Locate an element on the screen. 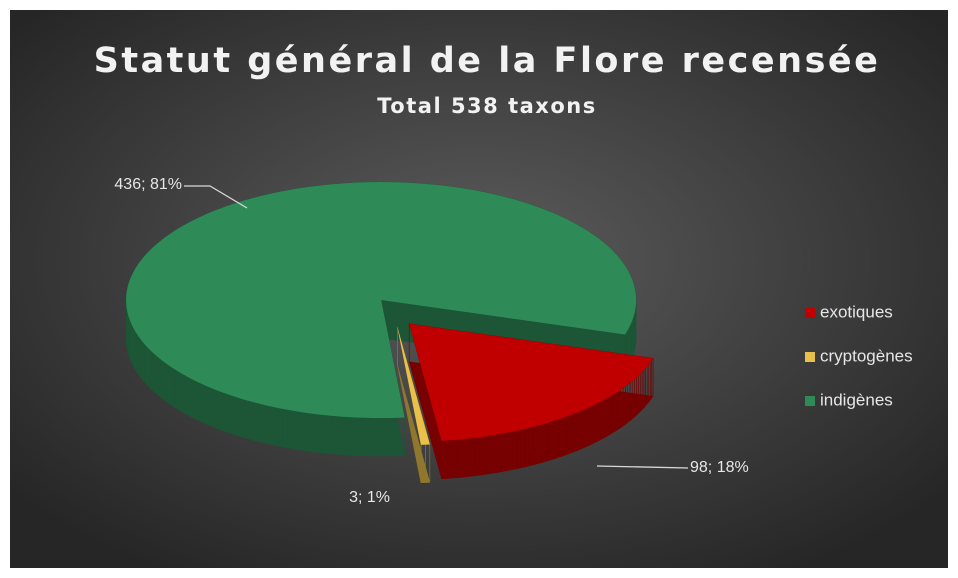 This screenshot has width=958, height=578. legend-label: exotiques is located at coordinates (856, 311).